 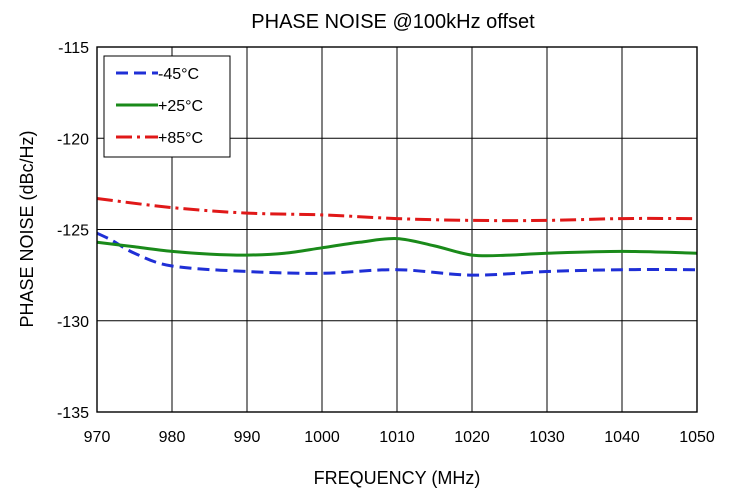 What do you see at coordinates (73, 413) in the screenshot?
I see `y-tick-label: -135` at bounding box center [73, 413].